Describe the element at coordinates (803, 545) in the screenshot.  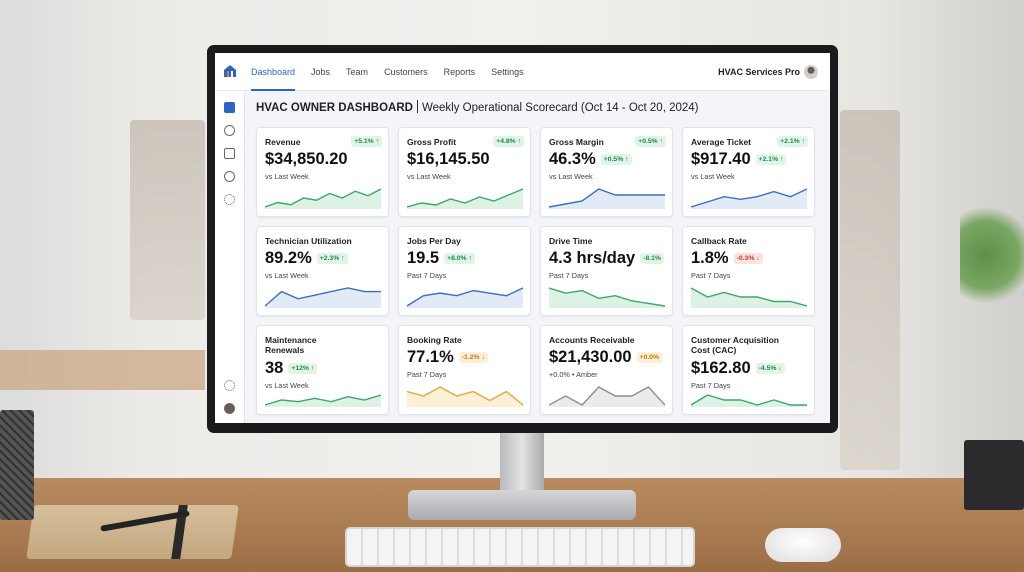
I see `mouse` at that location.